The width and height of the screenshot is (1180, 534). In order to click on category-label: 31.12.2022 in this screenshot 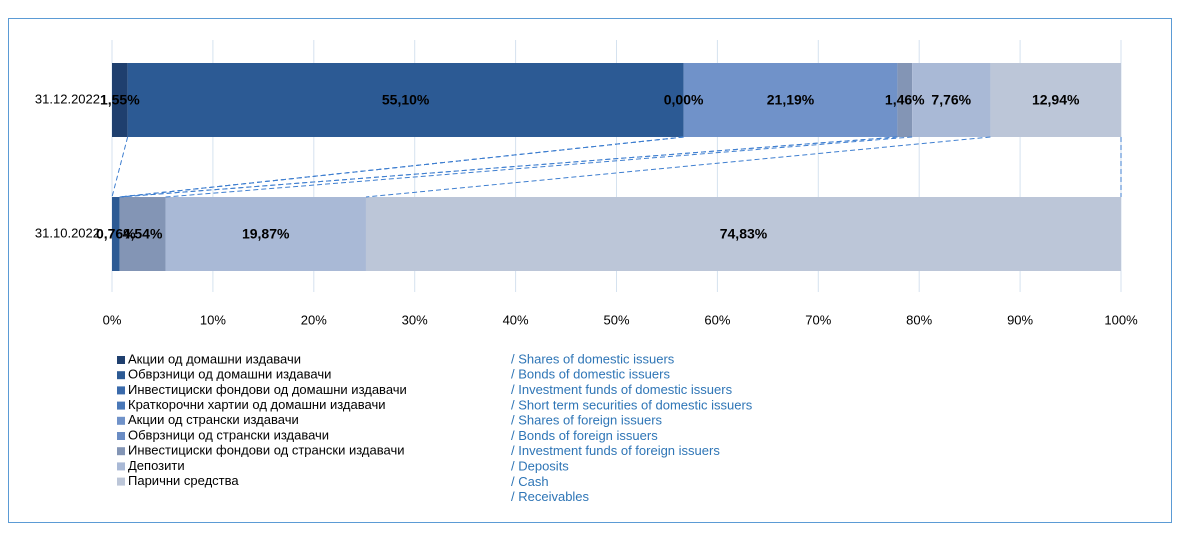, I will do `click(67, 98)`.